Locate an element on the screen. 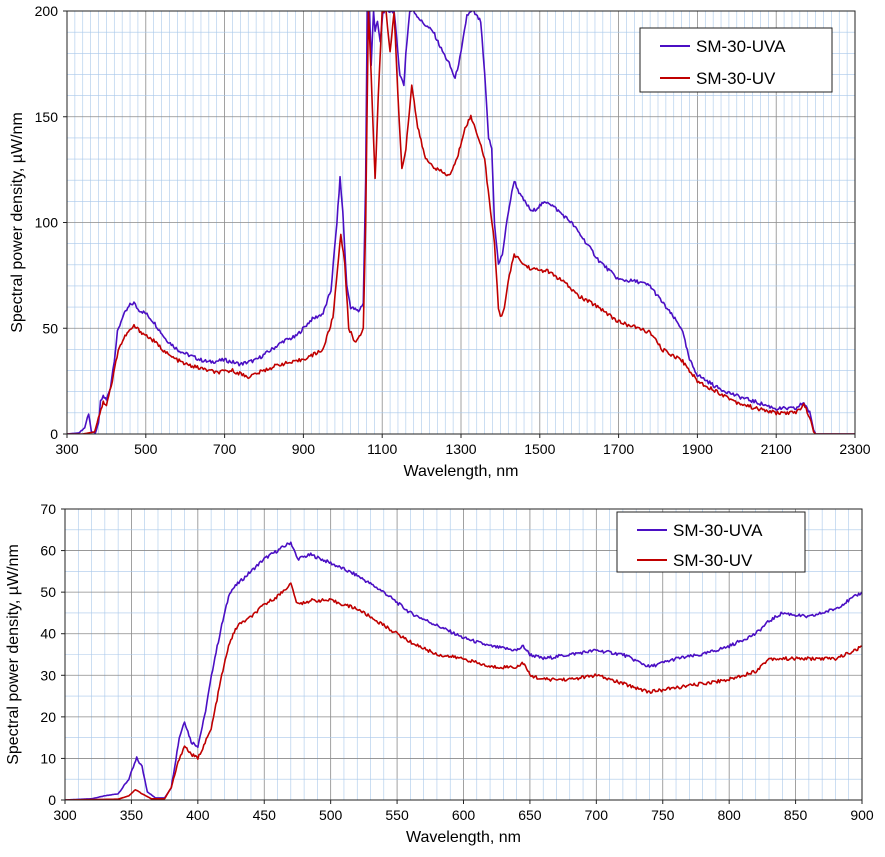  x-tick-label: 2100 is located at coordinates (776, 449).